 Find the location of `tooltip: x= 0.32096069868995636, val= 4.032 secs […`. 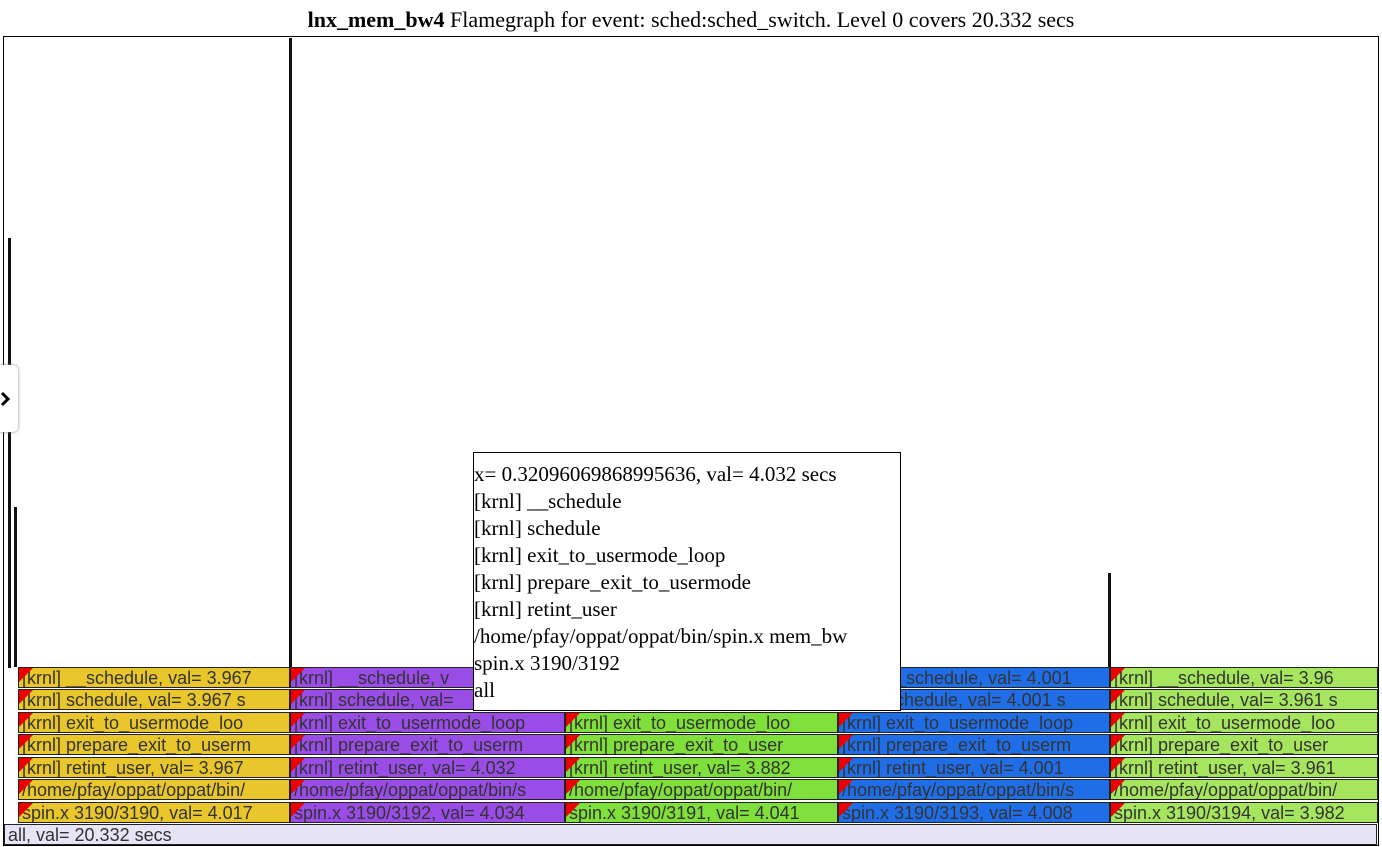

tooltip: x= 0.32096069868995636, val= 4.032 secs [… is located at coordinates (687, 581).